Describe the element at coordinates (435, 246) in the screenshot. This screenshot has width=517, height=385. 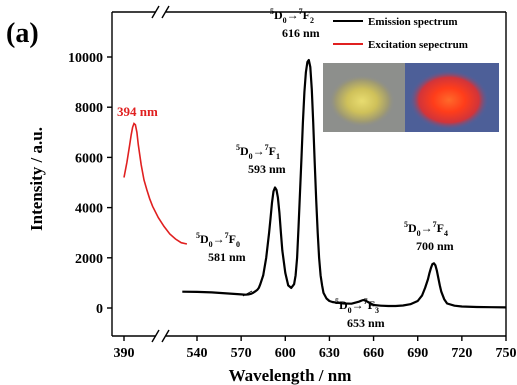
I see `transition-wavelength: 700 nm` at that location.